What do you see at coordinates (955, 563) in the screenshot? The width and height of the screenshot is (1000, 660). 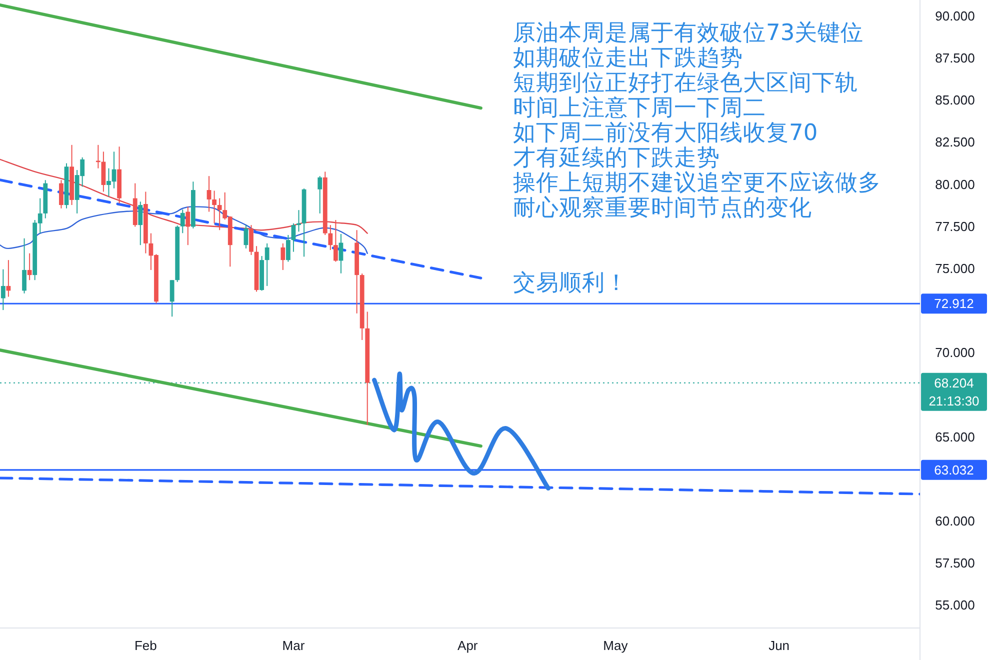 I see `y-tick-label: 57.500` at bounding box center [955, 563].